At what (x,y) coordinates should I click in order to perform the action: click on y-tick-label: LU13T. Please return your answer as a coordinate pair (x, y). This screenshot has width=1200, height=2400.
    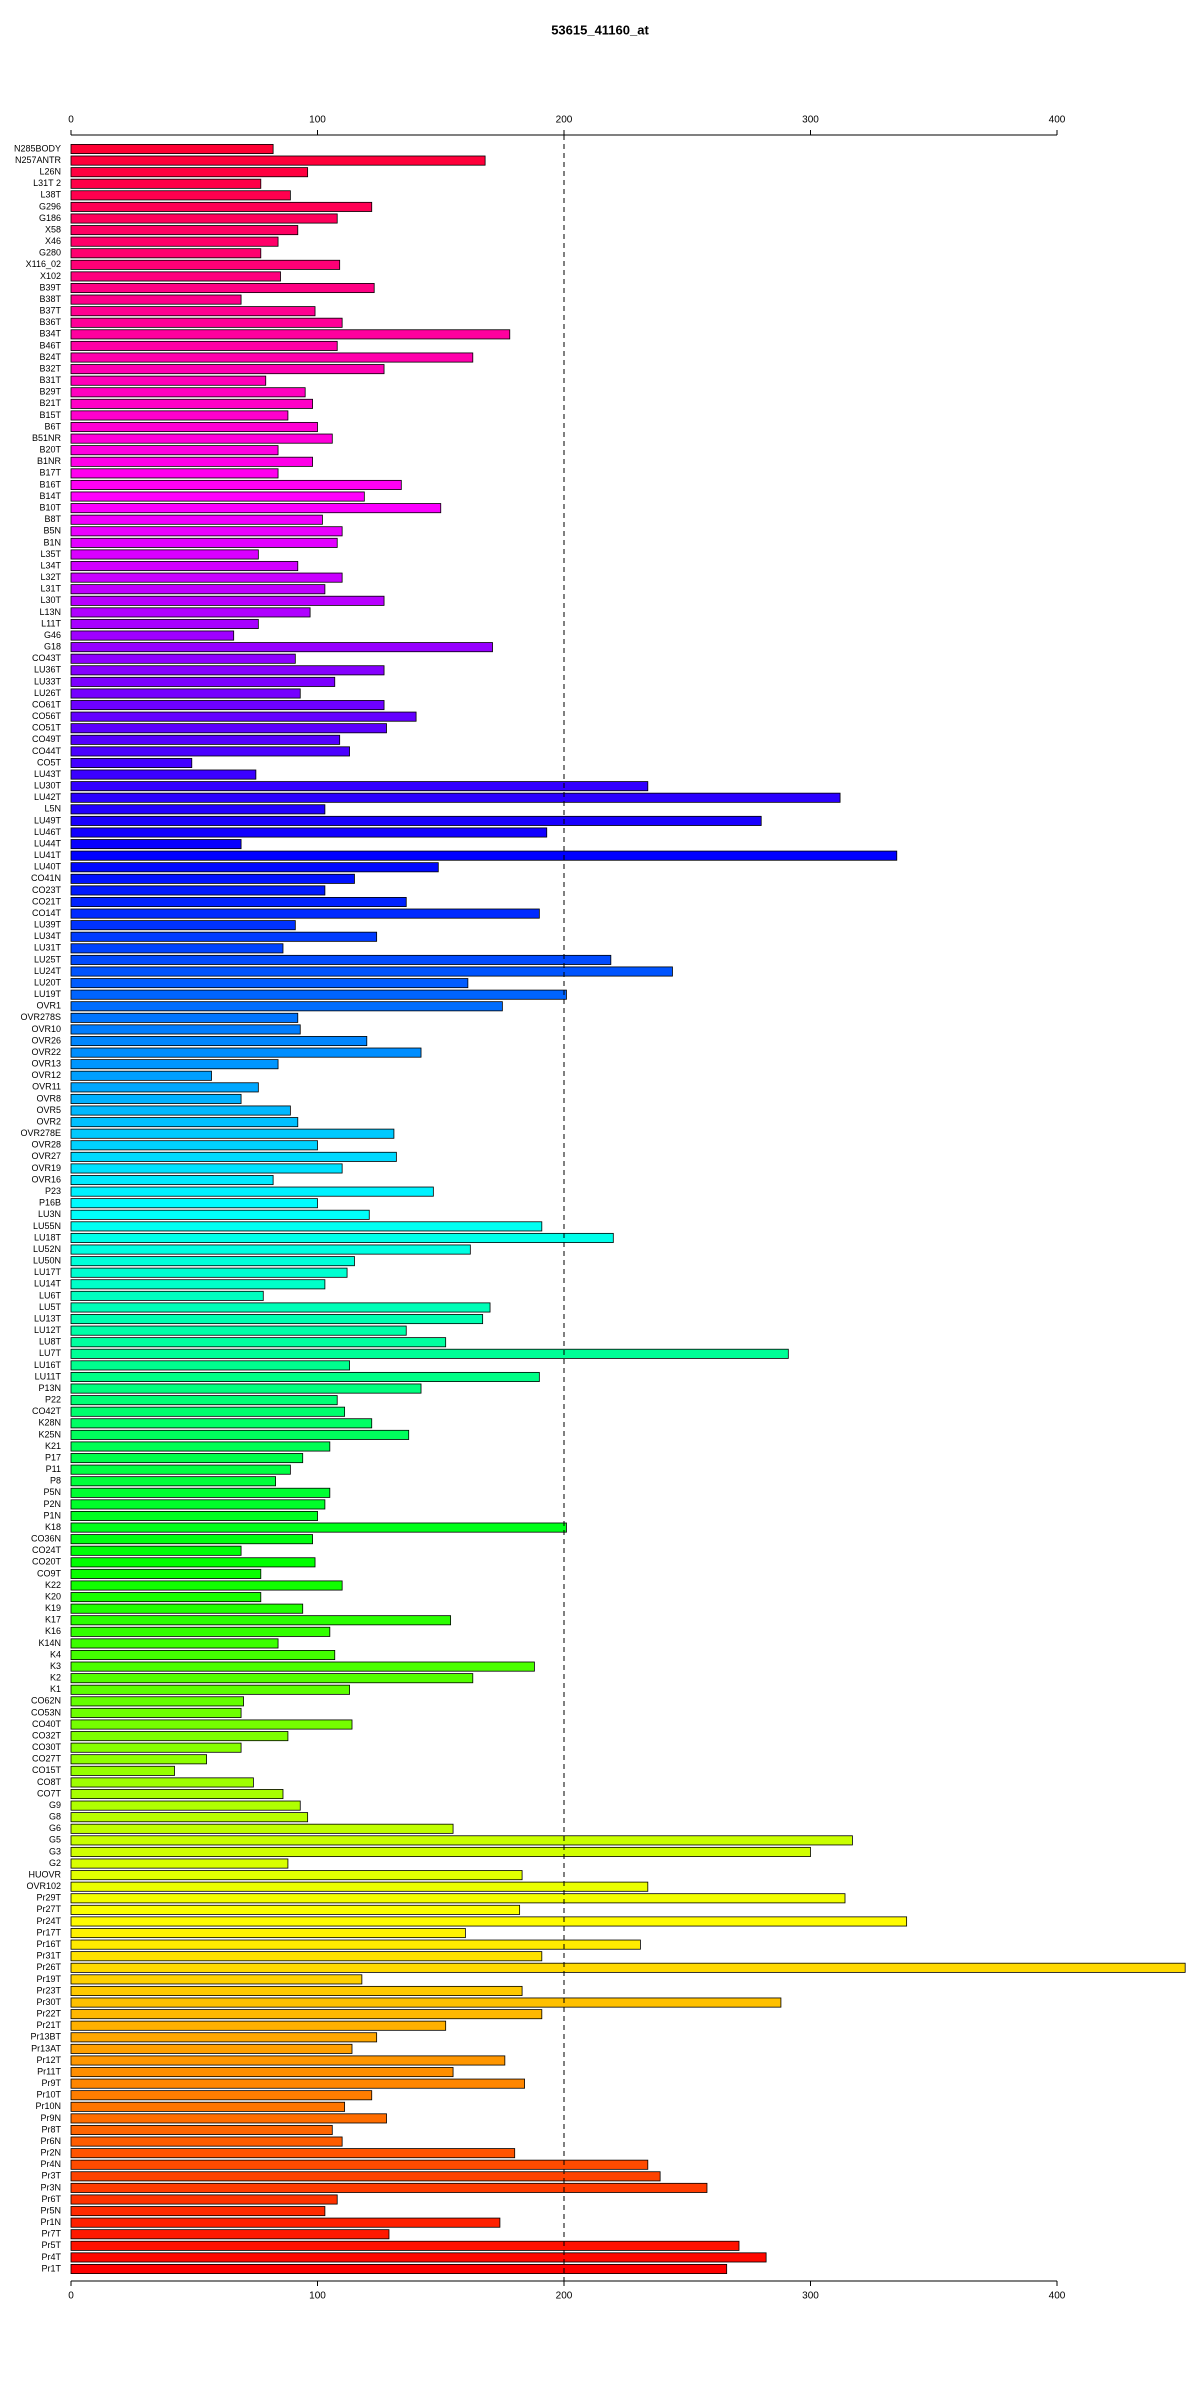
    Looking at the image, I should click on (48, 1318).